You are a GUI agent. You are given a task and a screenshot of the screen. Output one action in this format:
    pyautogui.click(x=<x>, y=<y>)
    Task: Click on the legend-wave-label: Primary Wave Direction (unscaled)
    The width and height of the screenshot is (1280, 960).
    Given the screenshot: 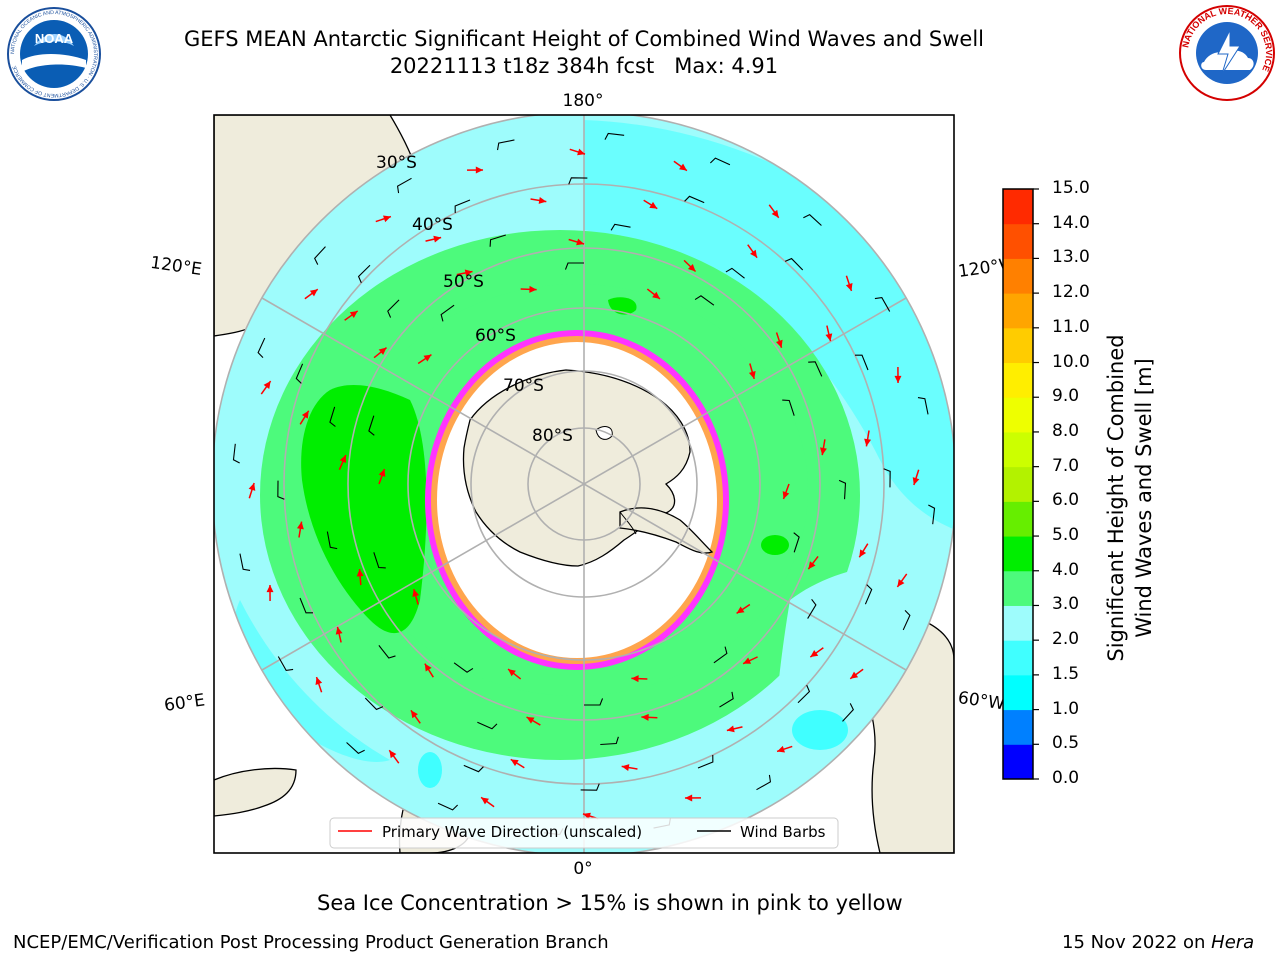 What is the action you would take?
    pyautogui.click(x=512, y=832)
    